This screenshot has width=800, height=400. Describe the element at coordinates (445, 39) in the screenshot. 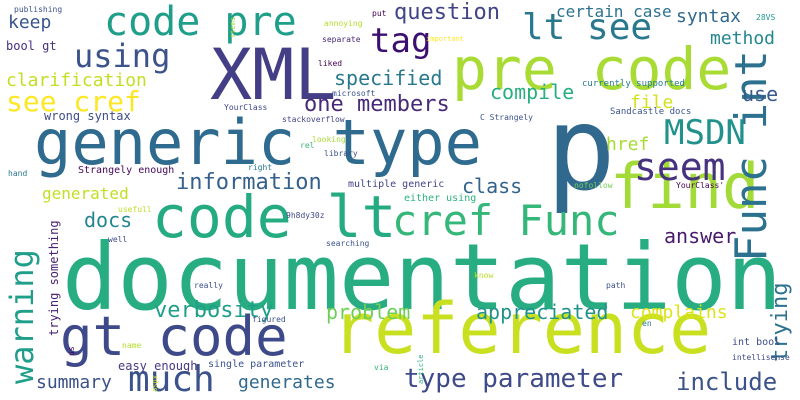

I see `word-important: important` at that location.